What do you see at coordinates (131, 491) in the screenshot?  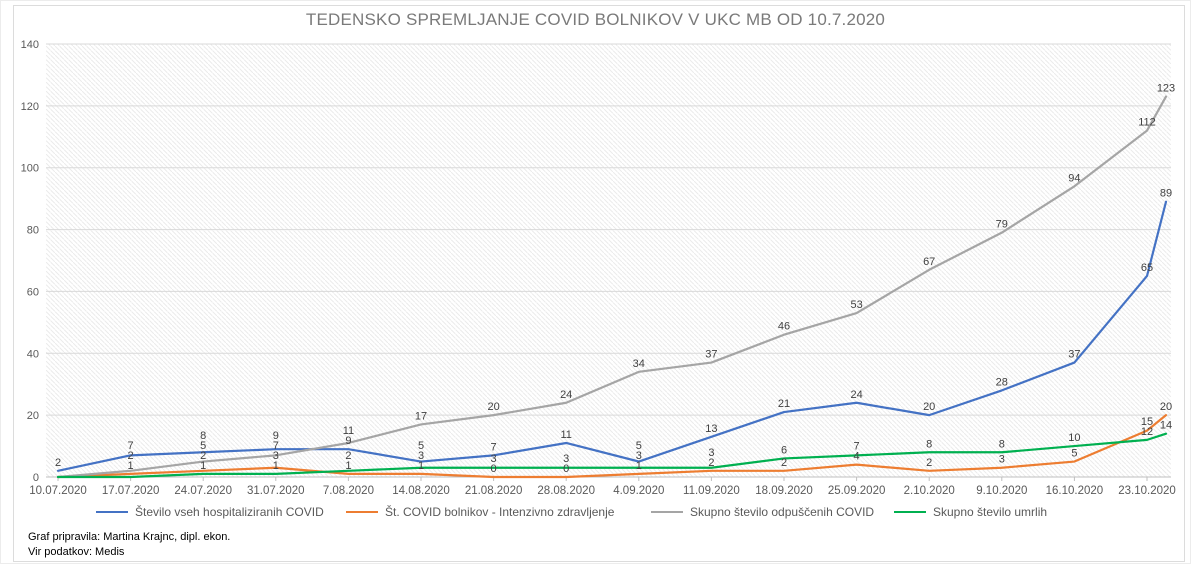 I see `x-axis-tick-label: 17.07.2020` at bounding box center [131, 491].